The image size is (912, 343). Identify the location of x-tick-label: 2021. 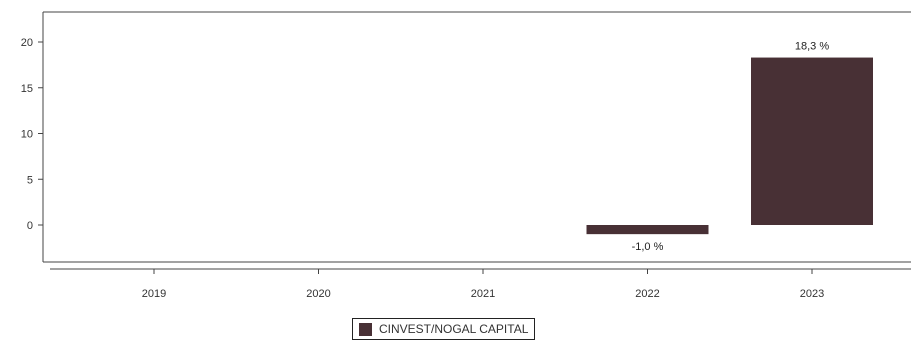
(483, 294).